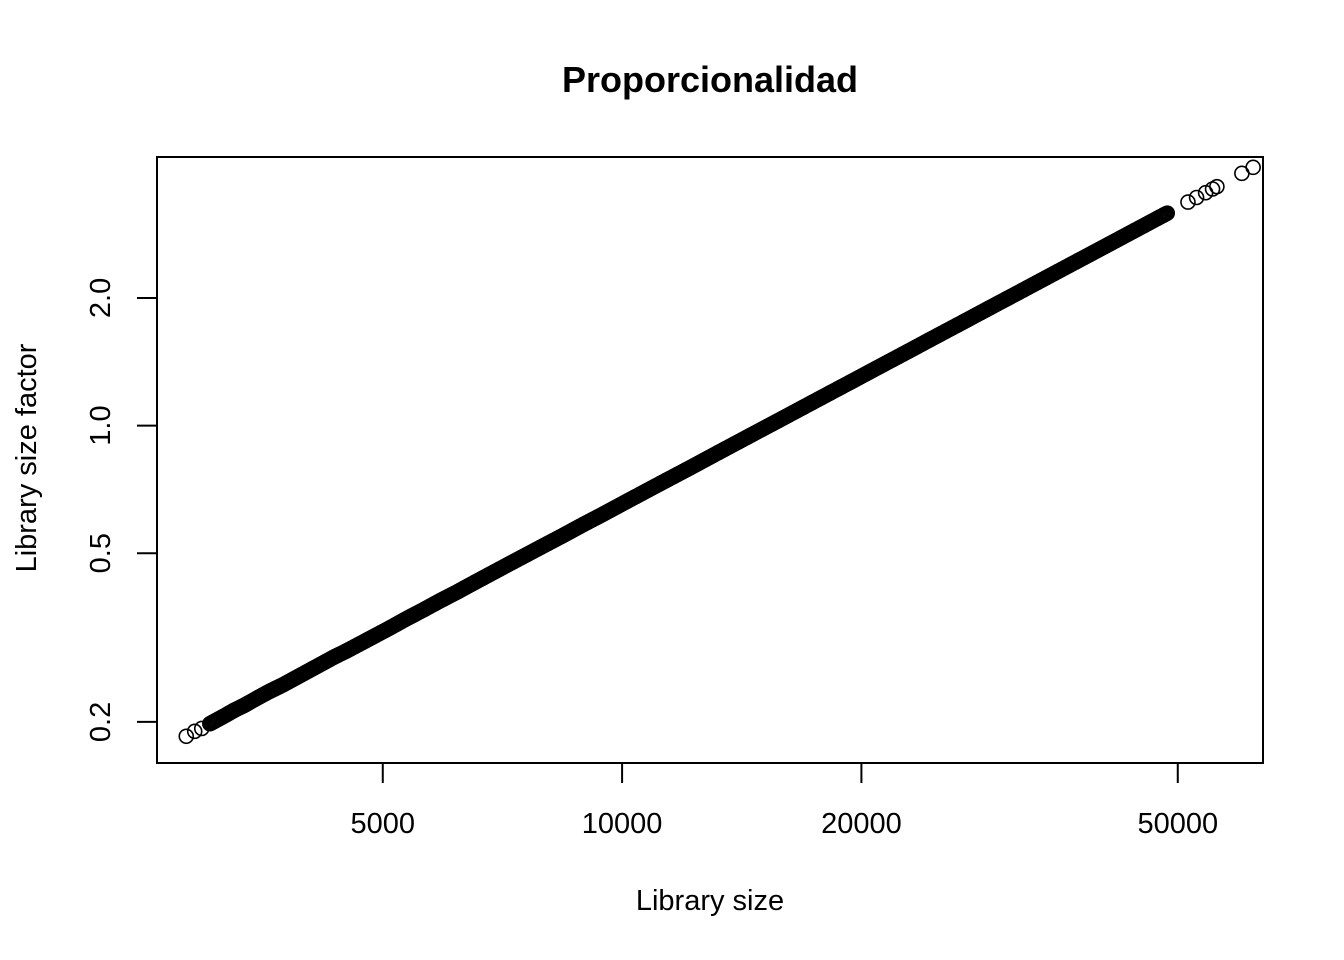  I want to click on x-tick-label: 10000, so click(622, 824).